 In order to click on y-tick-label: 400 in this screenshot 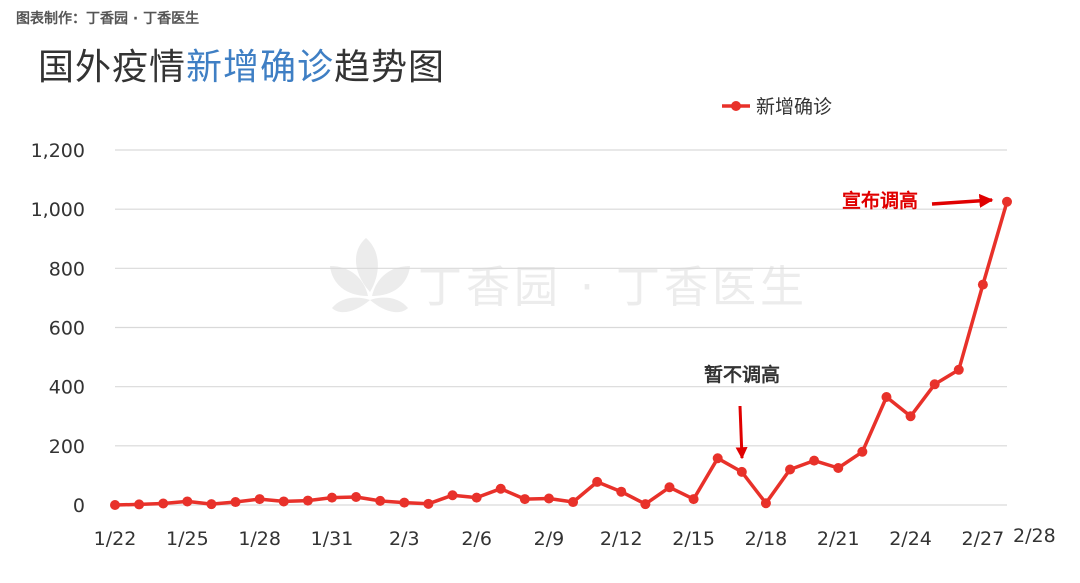, I will do `click(67, 388)`.